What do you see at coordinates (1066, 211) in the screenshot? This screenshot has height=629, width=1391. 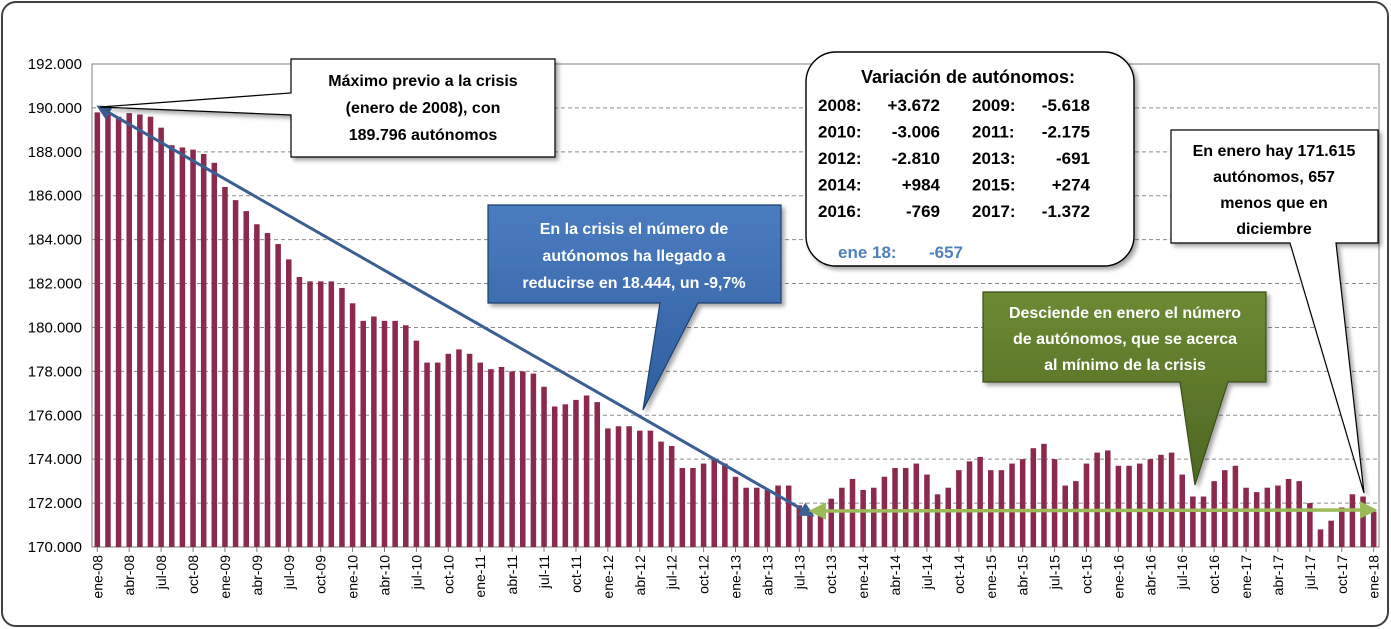 I see `variation-value: -1.372` at bounding box center [1066, 211].